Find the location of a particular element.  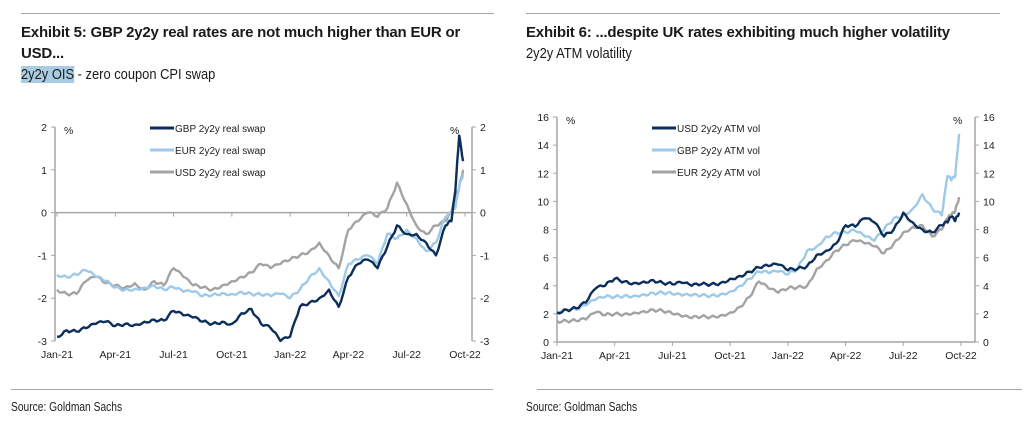

y-tick-label-left: 8 is located at coordinates (546, 231).